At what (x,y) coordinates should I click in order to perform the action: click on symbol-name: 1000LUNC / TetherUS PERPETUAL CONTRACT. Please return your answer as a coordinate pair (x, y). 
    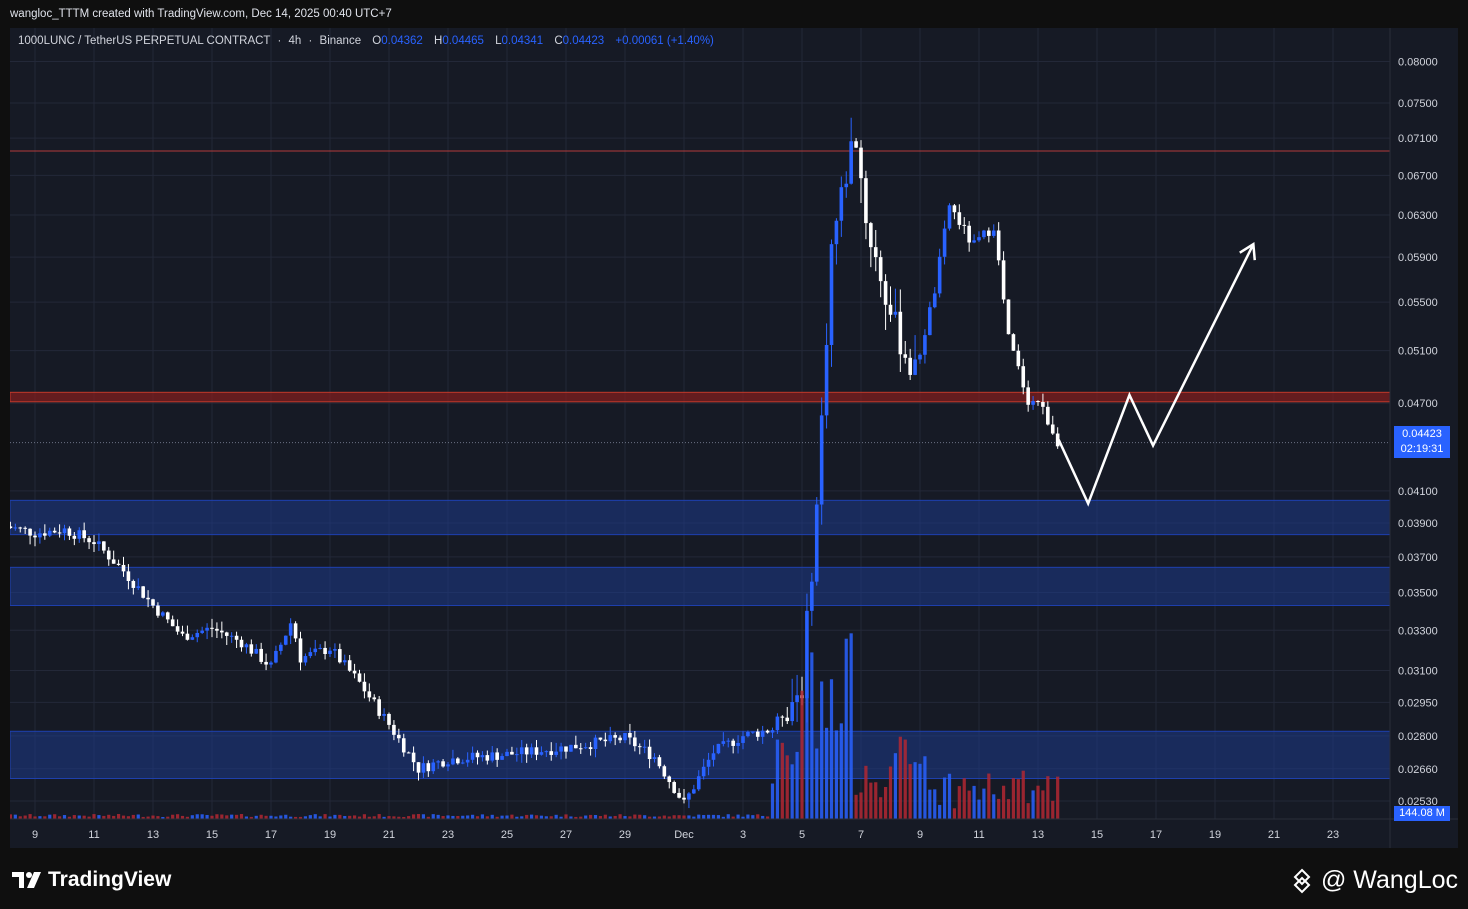
    Looking at the image, I should click on (144, 41).